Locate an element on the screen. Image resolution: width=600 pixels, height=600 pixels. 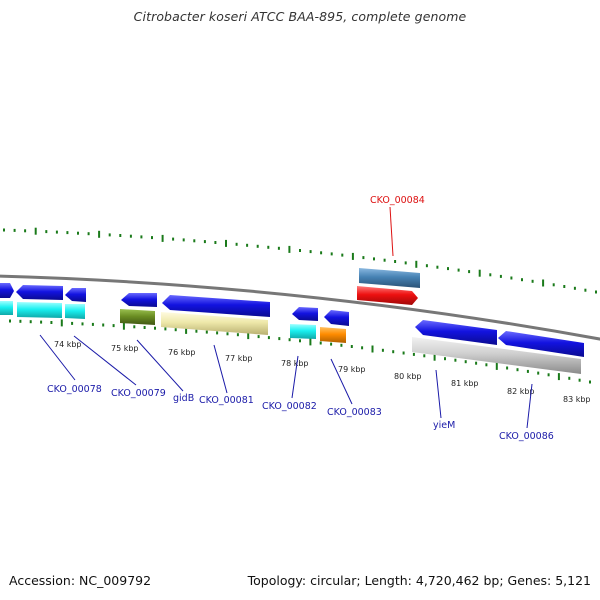
gene-label-cko-00079: CKO_00079 is located at coordinates (138, 393).